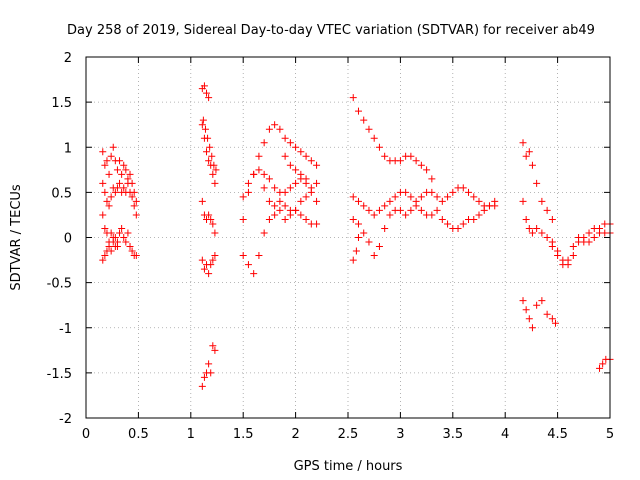  I want to click on series-arc-1.48-2.25-e, so click(295, 167).